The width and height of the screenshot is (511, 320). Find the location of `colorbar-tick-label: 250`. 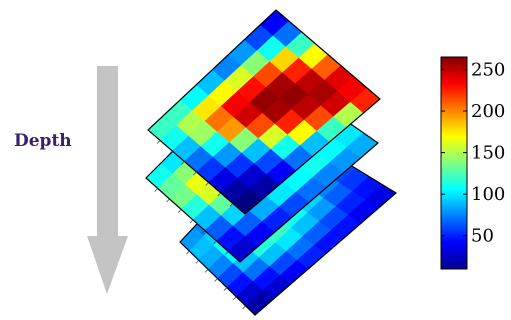

colorbar-tick-label: 250 is located at coordinates (488, 69).